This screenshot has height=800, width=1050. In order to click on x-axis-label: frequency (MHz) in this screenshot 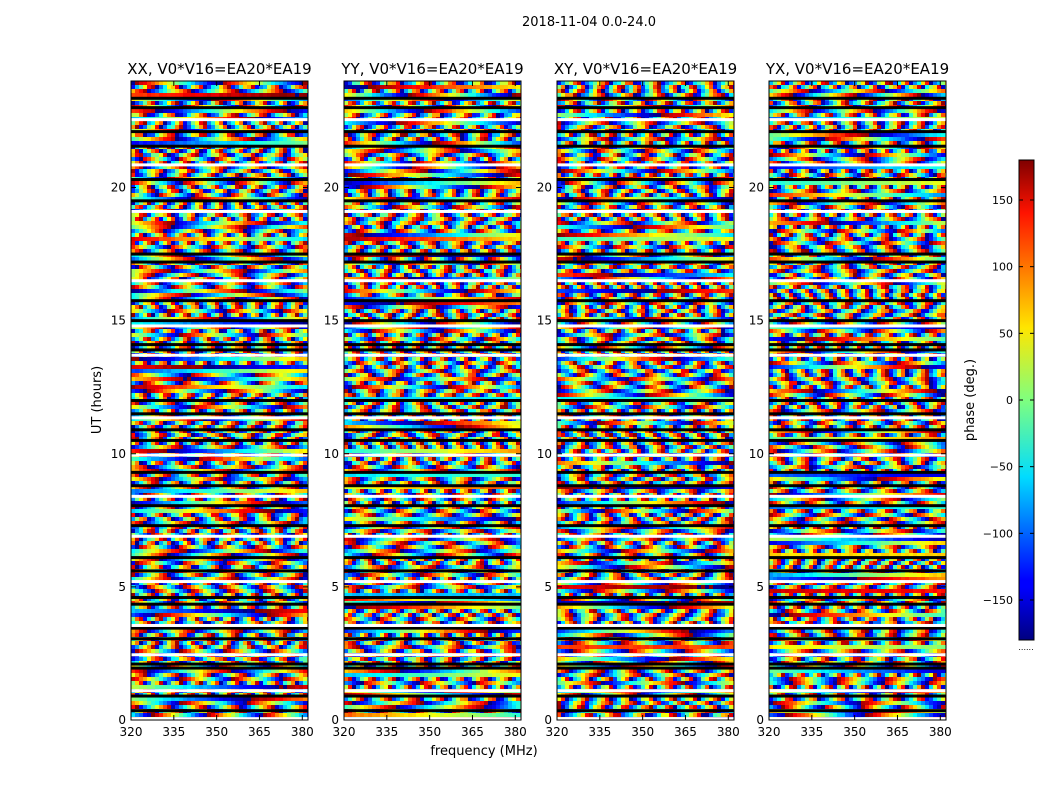, I will do `click(483, 751)`.